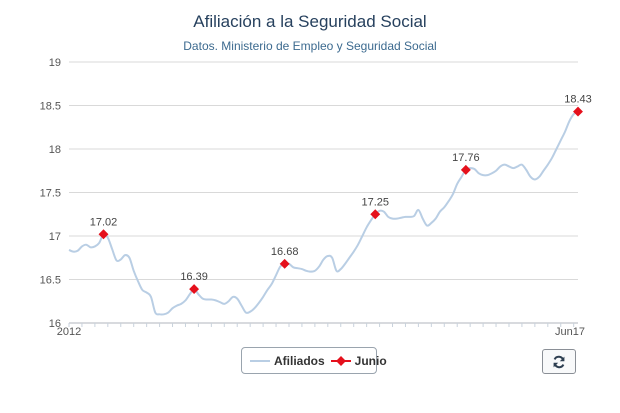  What do you see at coordinates (570, 332) in the screenshot?
I see `x-tick-label-end: Jun17` at bounding box center [570, 332].